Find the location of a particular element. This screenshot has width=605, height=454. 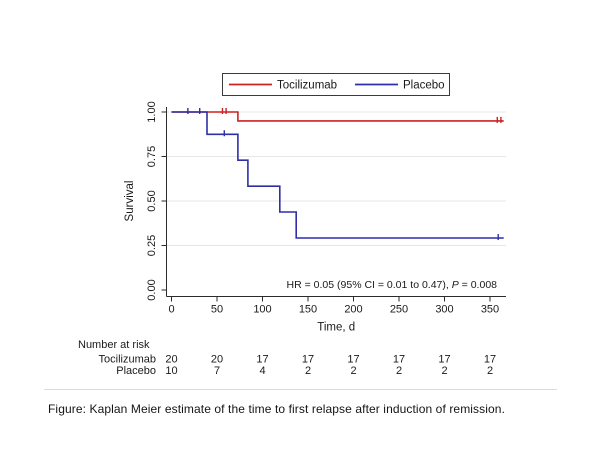

x-tick-label: 50 is located at coordinates (217, 310).